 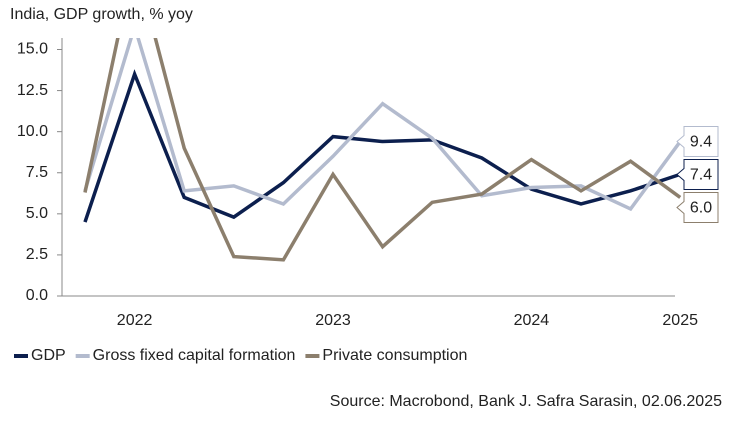 I want to click on legend-label: GDP, so click(x=48, y=355).